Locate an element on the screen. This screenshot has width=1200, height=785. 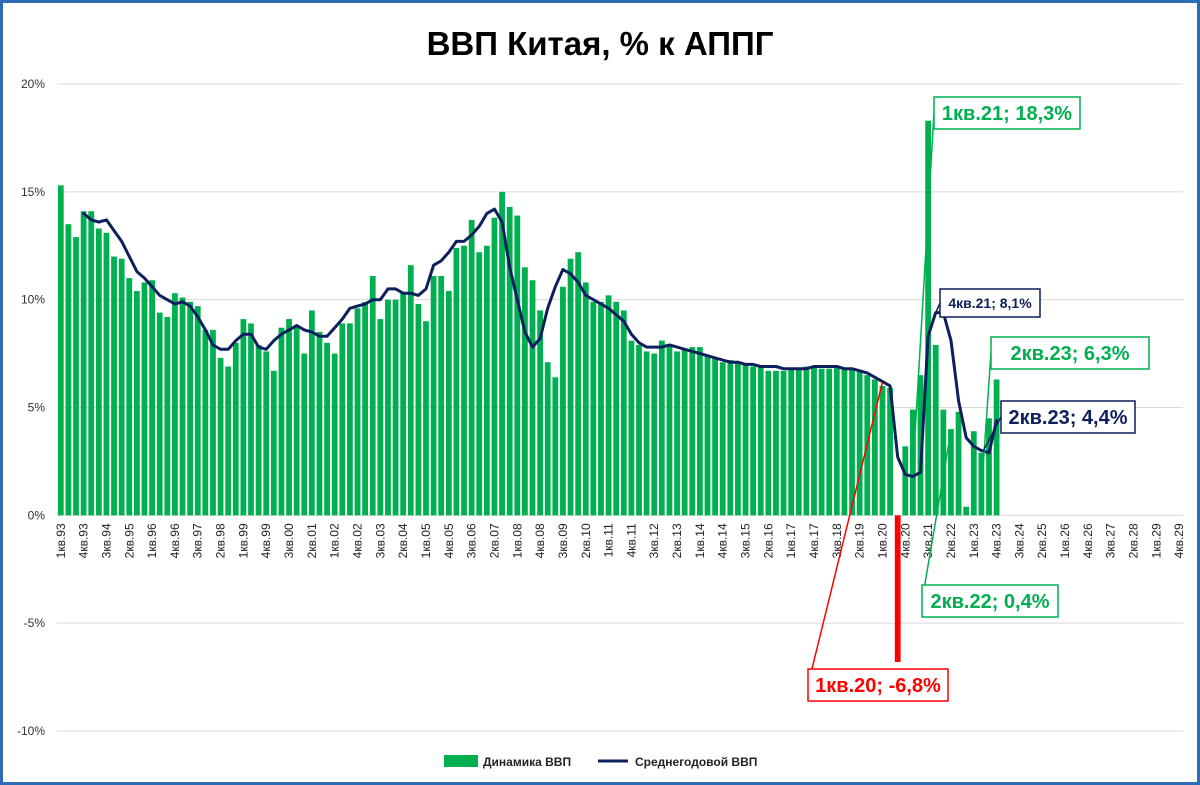
x-tick-label: 2кв.04 is located at coordinates (403, 540).